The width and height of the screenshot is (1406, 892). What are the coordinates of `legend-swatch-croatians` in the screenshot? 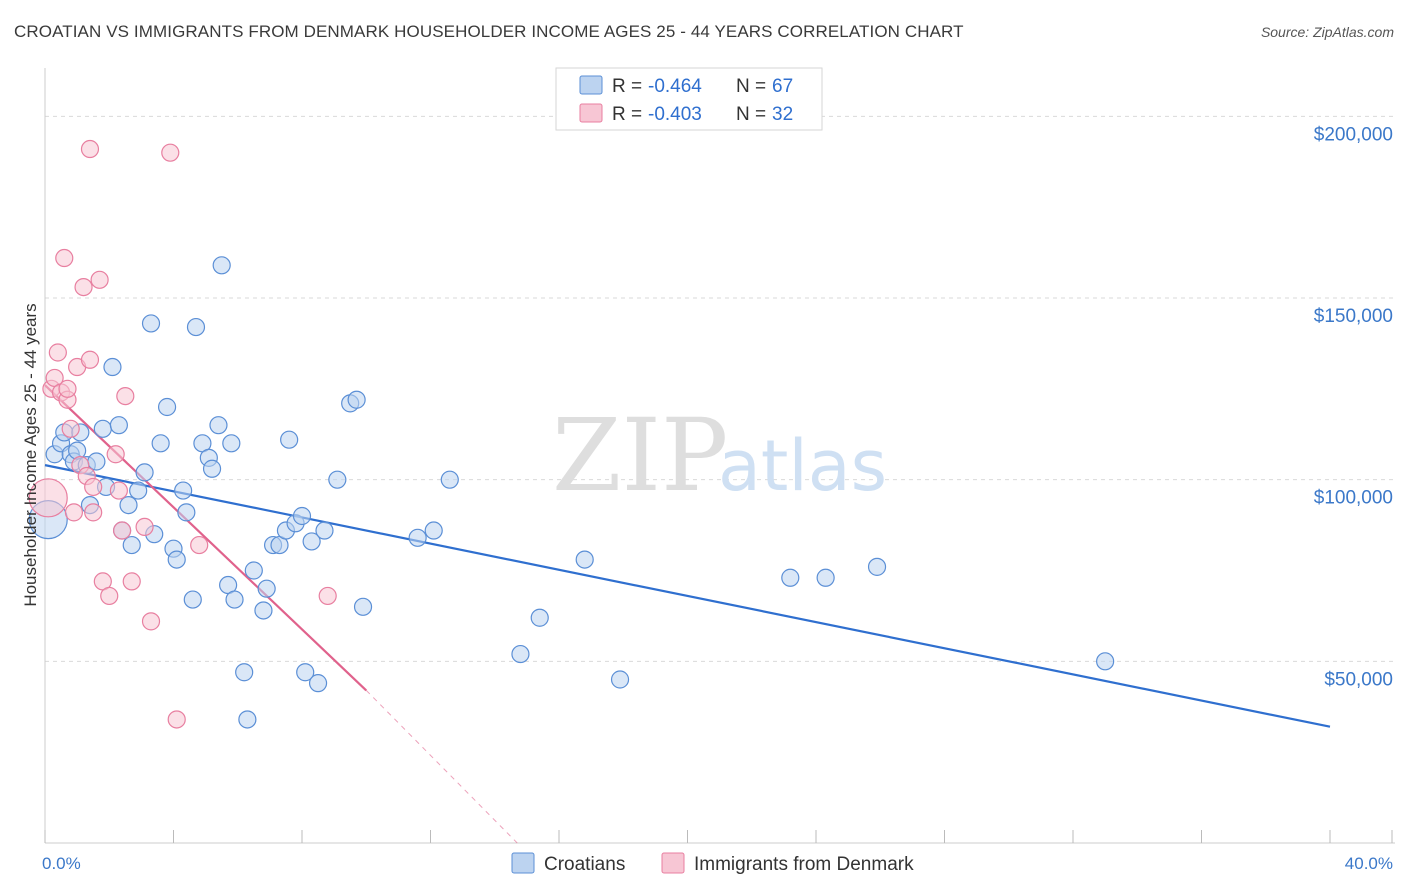 It's located at (591, 85).